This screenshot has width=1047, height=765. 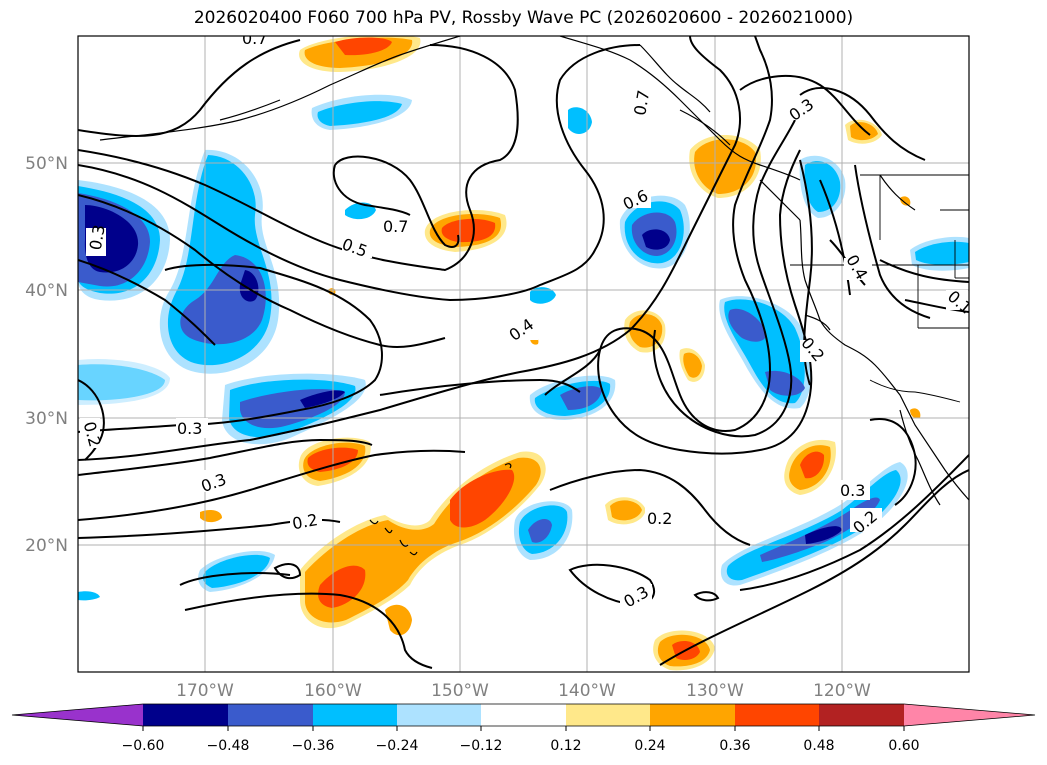 I want to click on lat-tick-label: 30°N, so click(x=46, y=419).